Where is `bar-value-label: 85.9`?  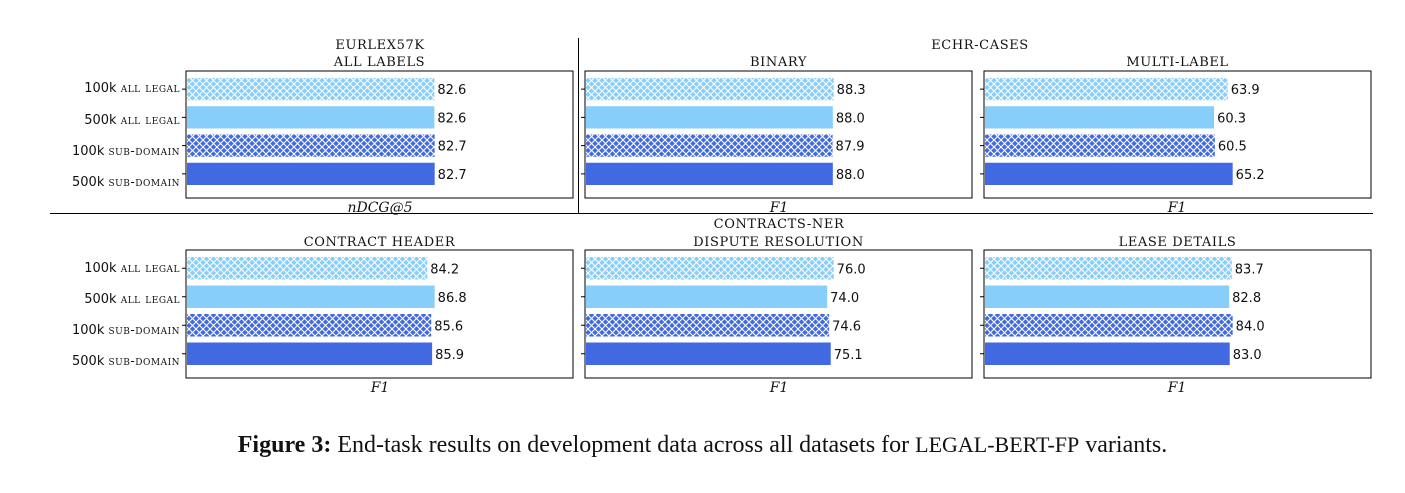
bar-value-label: 85.9 is located at coordinates (449, 355).